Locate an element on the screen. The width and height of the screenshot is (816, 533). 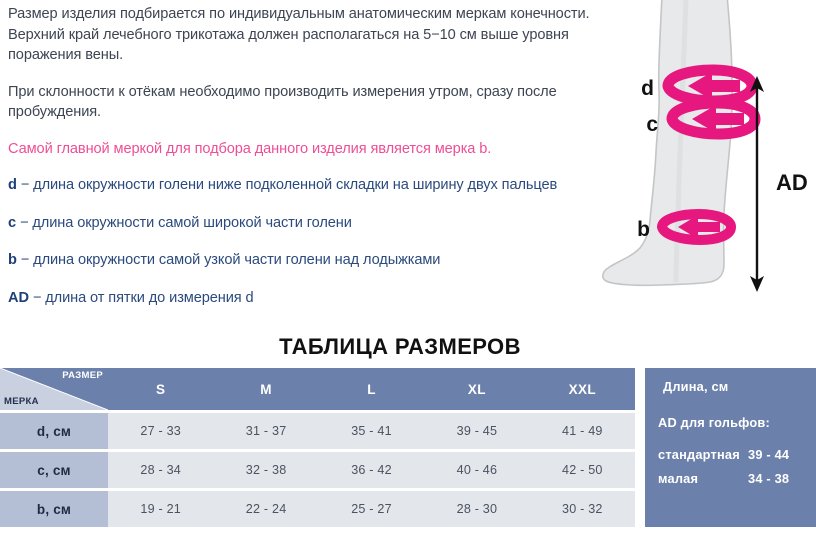
corner-diagonal-icon is located at coordinates (54, 389).